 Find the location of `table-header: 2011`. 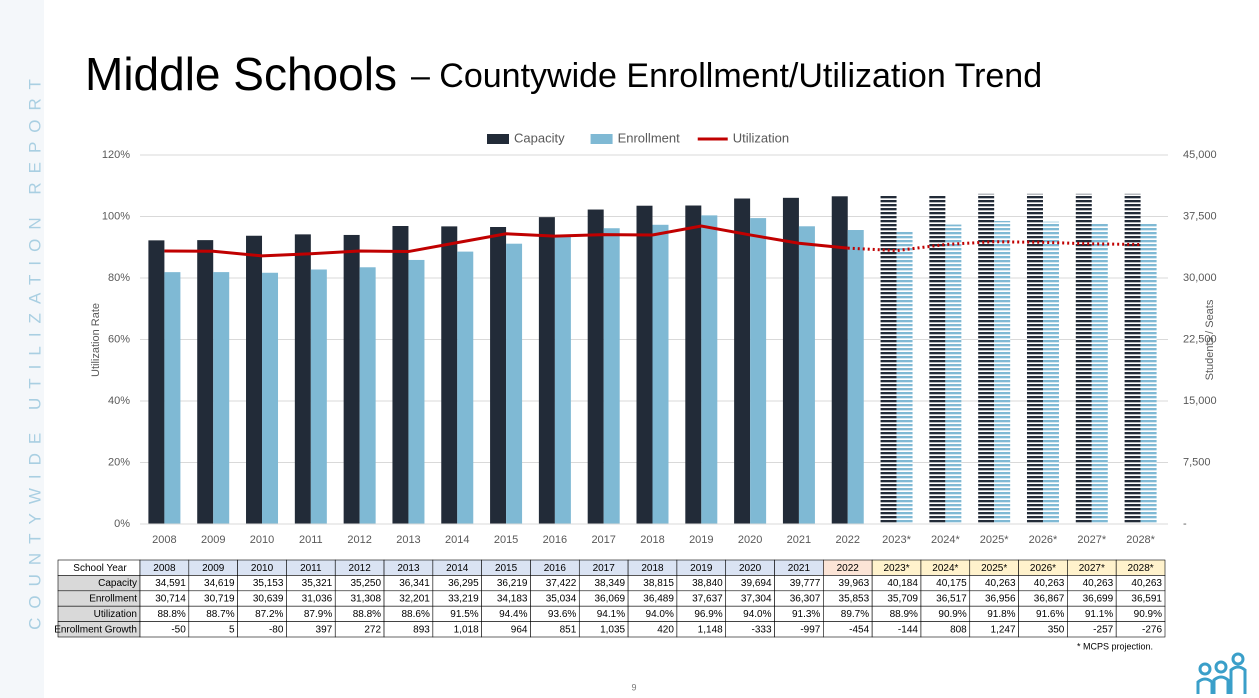

table-header: 2011 is located at coordinates (311, 568).